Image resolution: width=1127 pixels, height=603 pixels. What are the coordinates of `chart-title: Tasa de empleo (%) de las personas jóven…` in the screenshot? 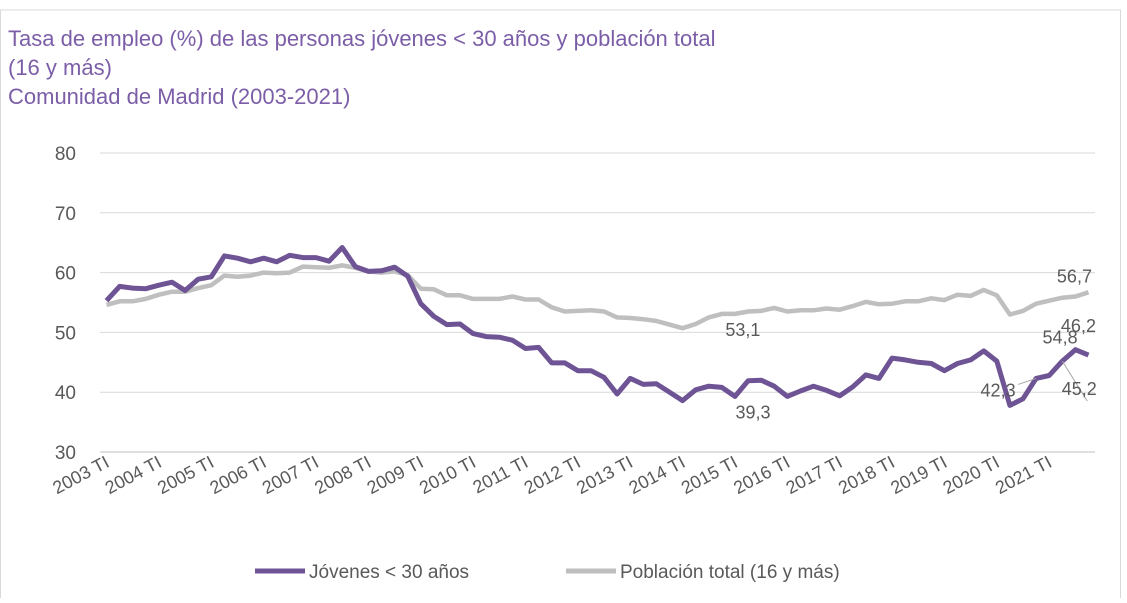 It's located at (362, 38).